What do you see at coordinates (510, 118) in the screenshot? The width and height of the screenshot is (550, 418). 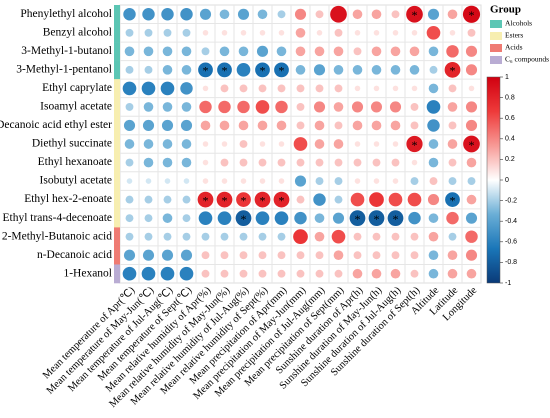 I see `colorbar-tick-label: 0.6` at bounding box center [510, 118].